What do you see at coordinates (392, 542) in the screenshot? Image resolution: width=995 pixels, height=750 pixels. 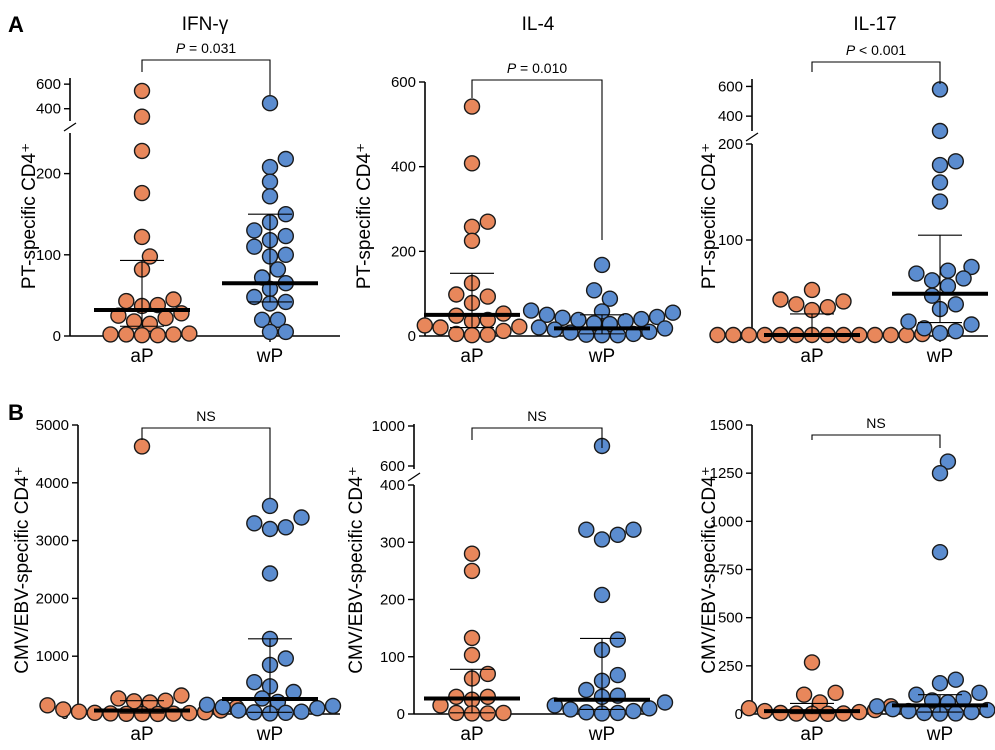 I see `y-tick-label: 300` at bounding box center [392, 542].